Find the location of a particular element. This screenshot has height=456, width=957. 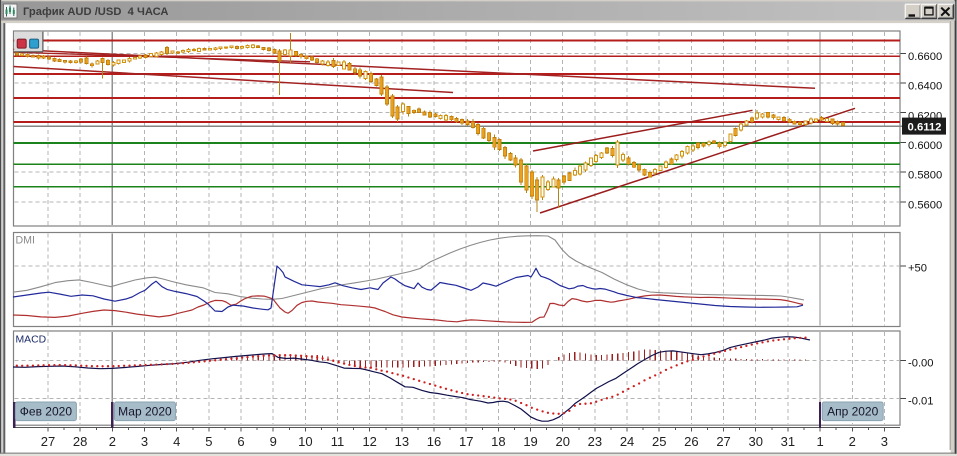

svg-text: +50 is located at coordinates (917, 269).